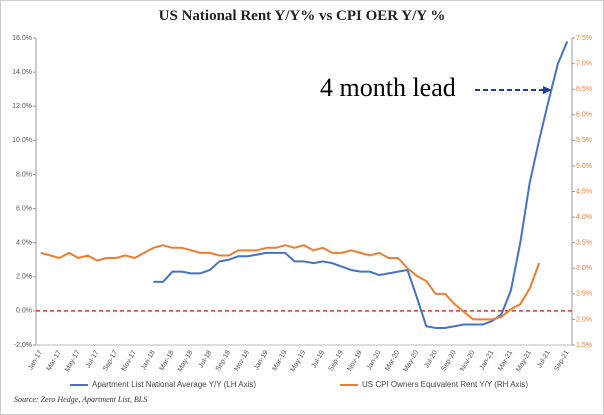 The image size is (604, 415). What do you see at coordinates (388, 87) in the screenshot?
I see `annotation: 4 month lead` at bounding box center [388, 87].